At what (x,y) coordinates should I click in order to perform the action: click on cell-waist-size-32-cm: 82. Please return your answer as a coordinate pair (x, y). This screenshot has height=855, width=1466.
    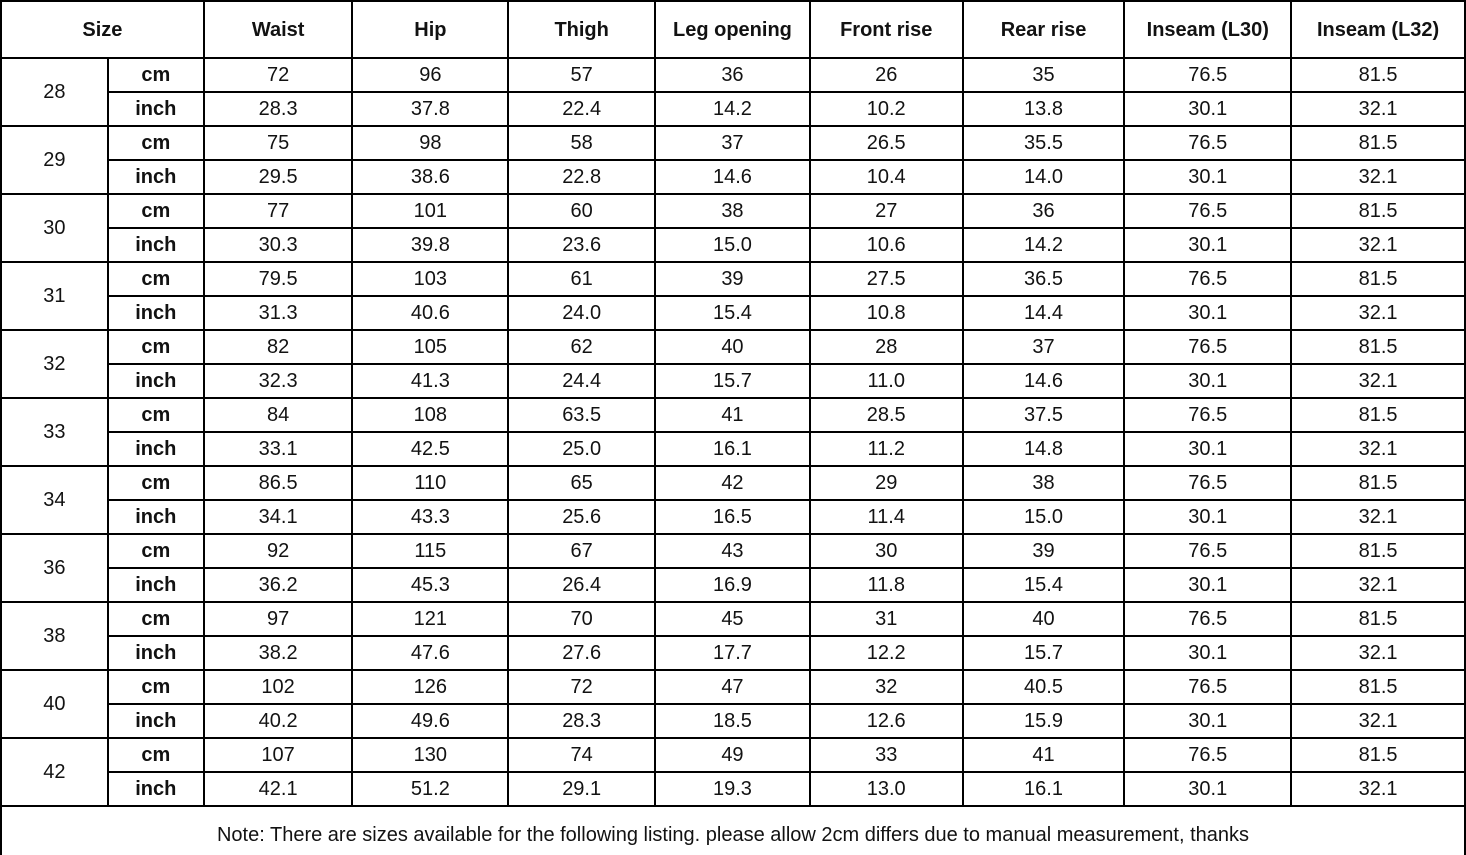
    Looking at the image, I should click on (278, 347).